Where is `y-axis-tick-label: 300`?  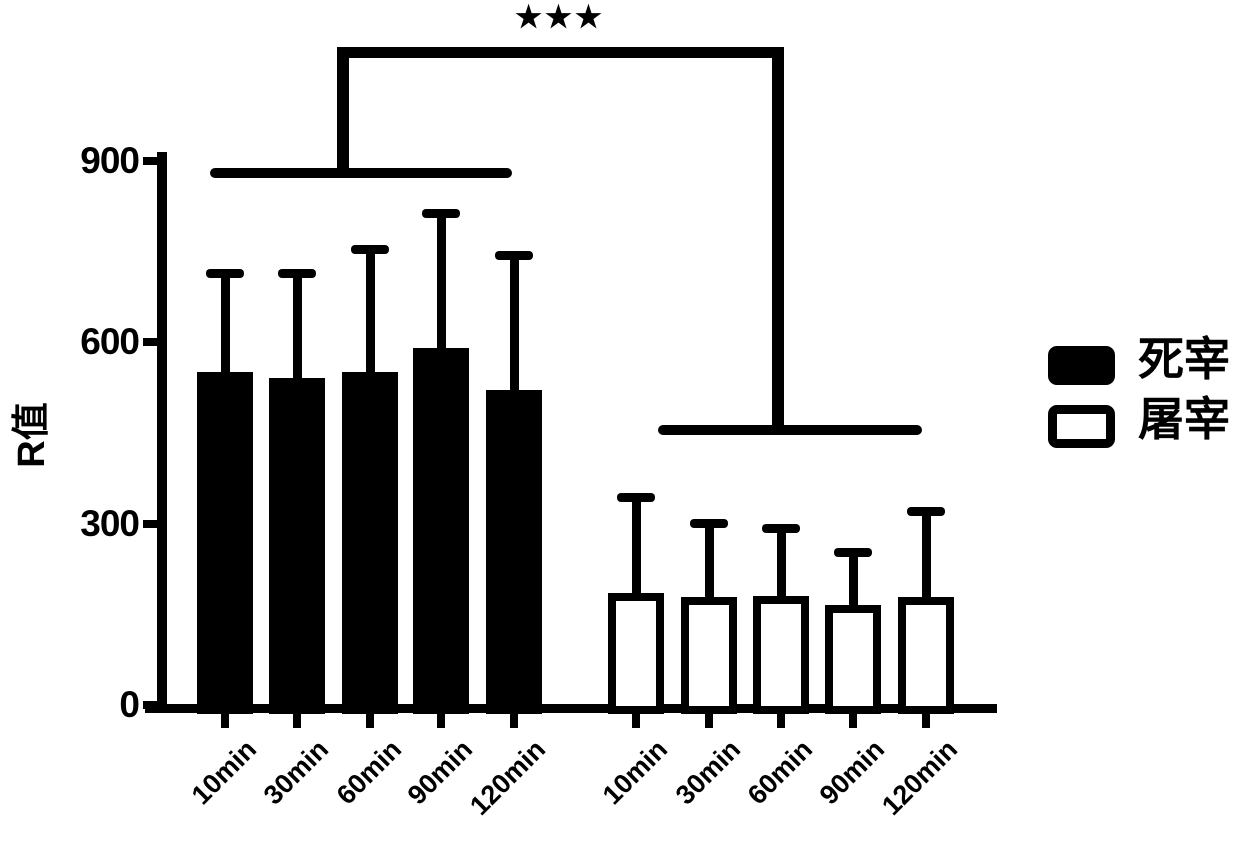
y-axis-tick-label: 300 is located at coordinates (110, 523).